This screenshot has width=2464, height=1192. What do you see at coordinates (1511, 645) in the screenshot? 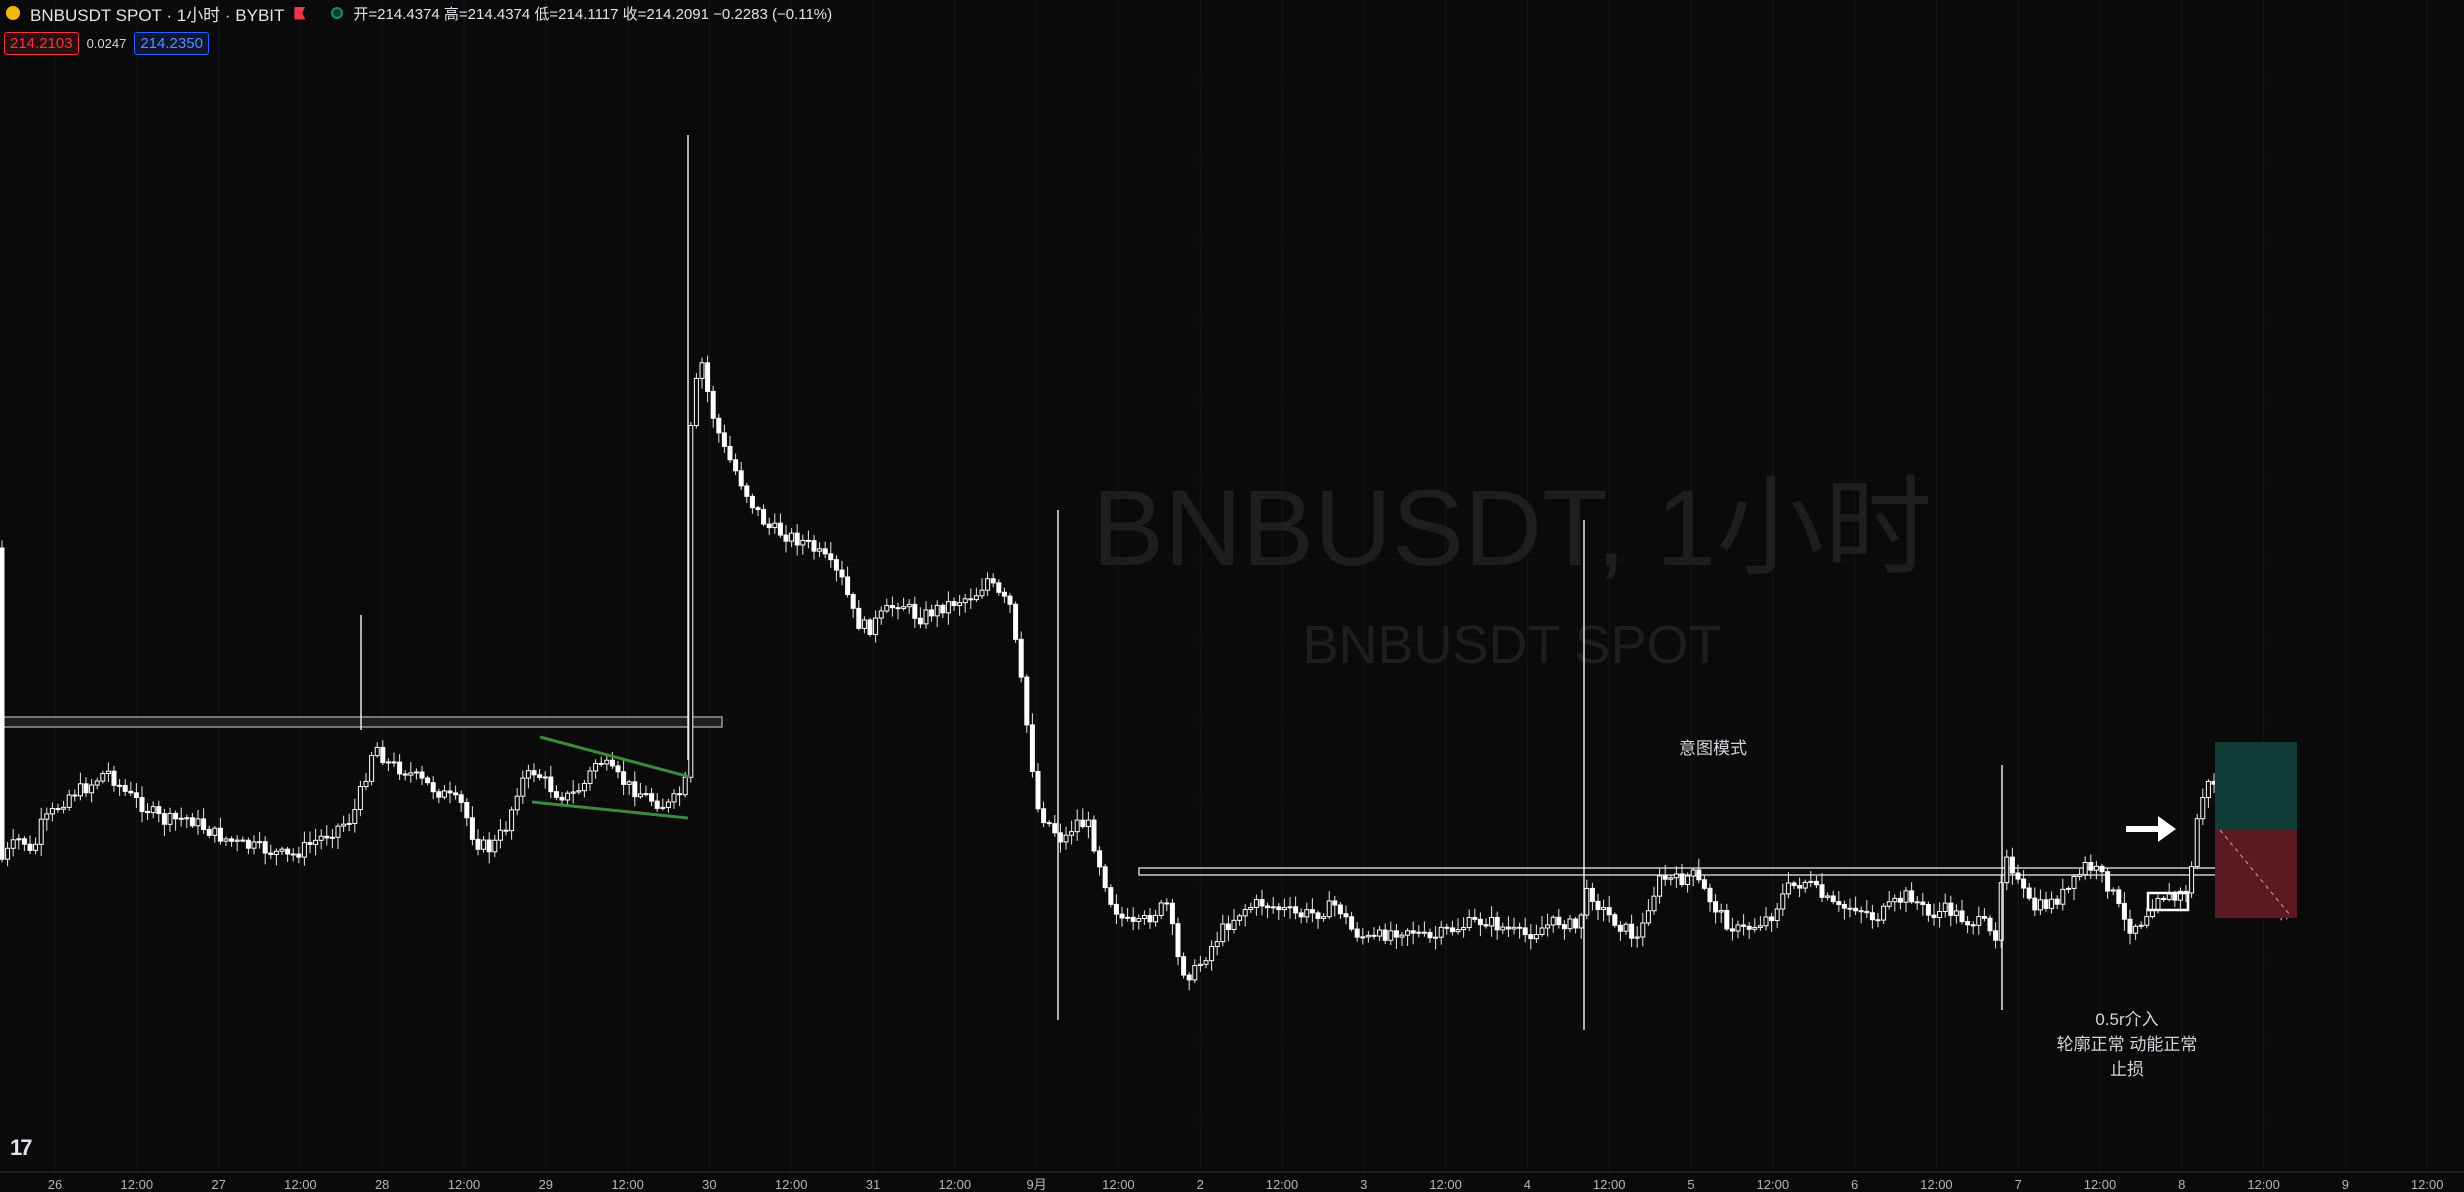
I see `watermark-subtitle: BNBUSDT SPOT` at bounding box center [1511, 645].